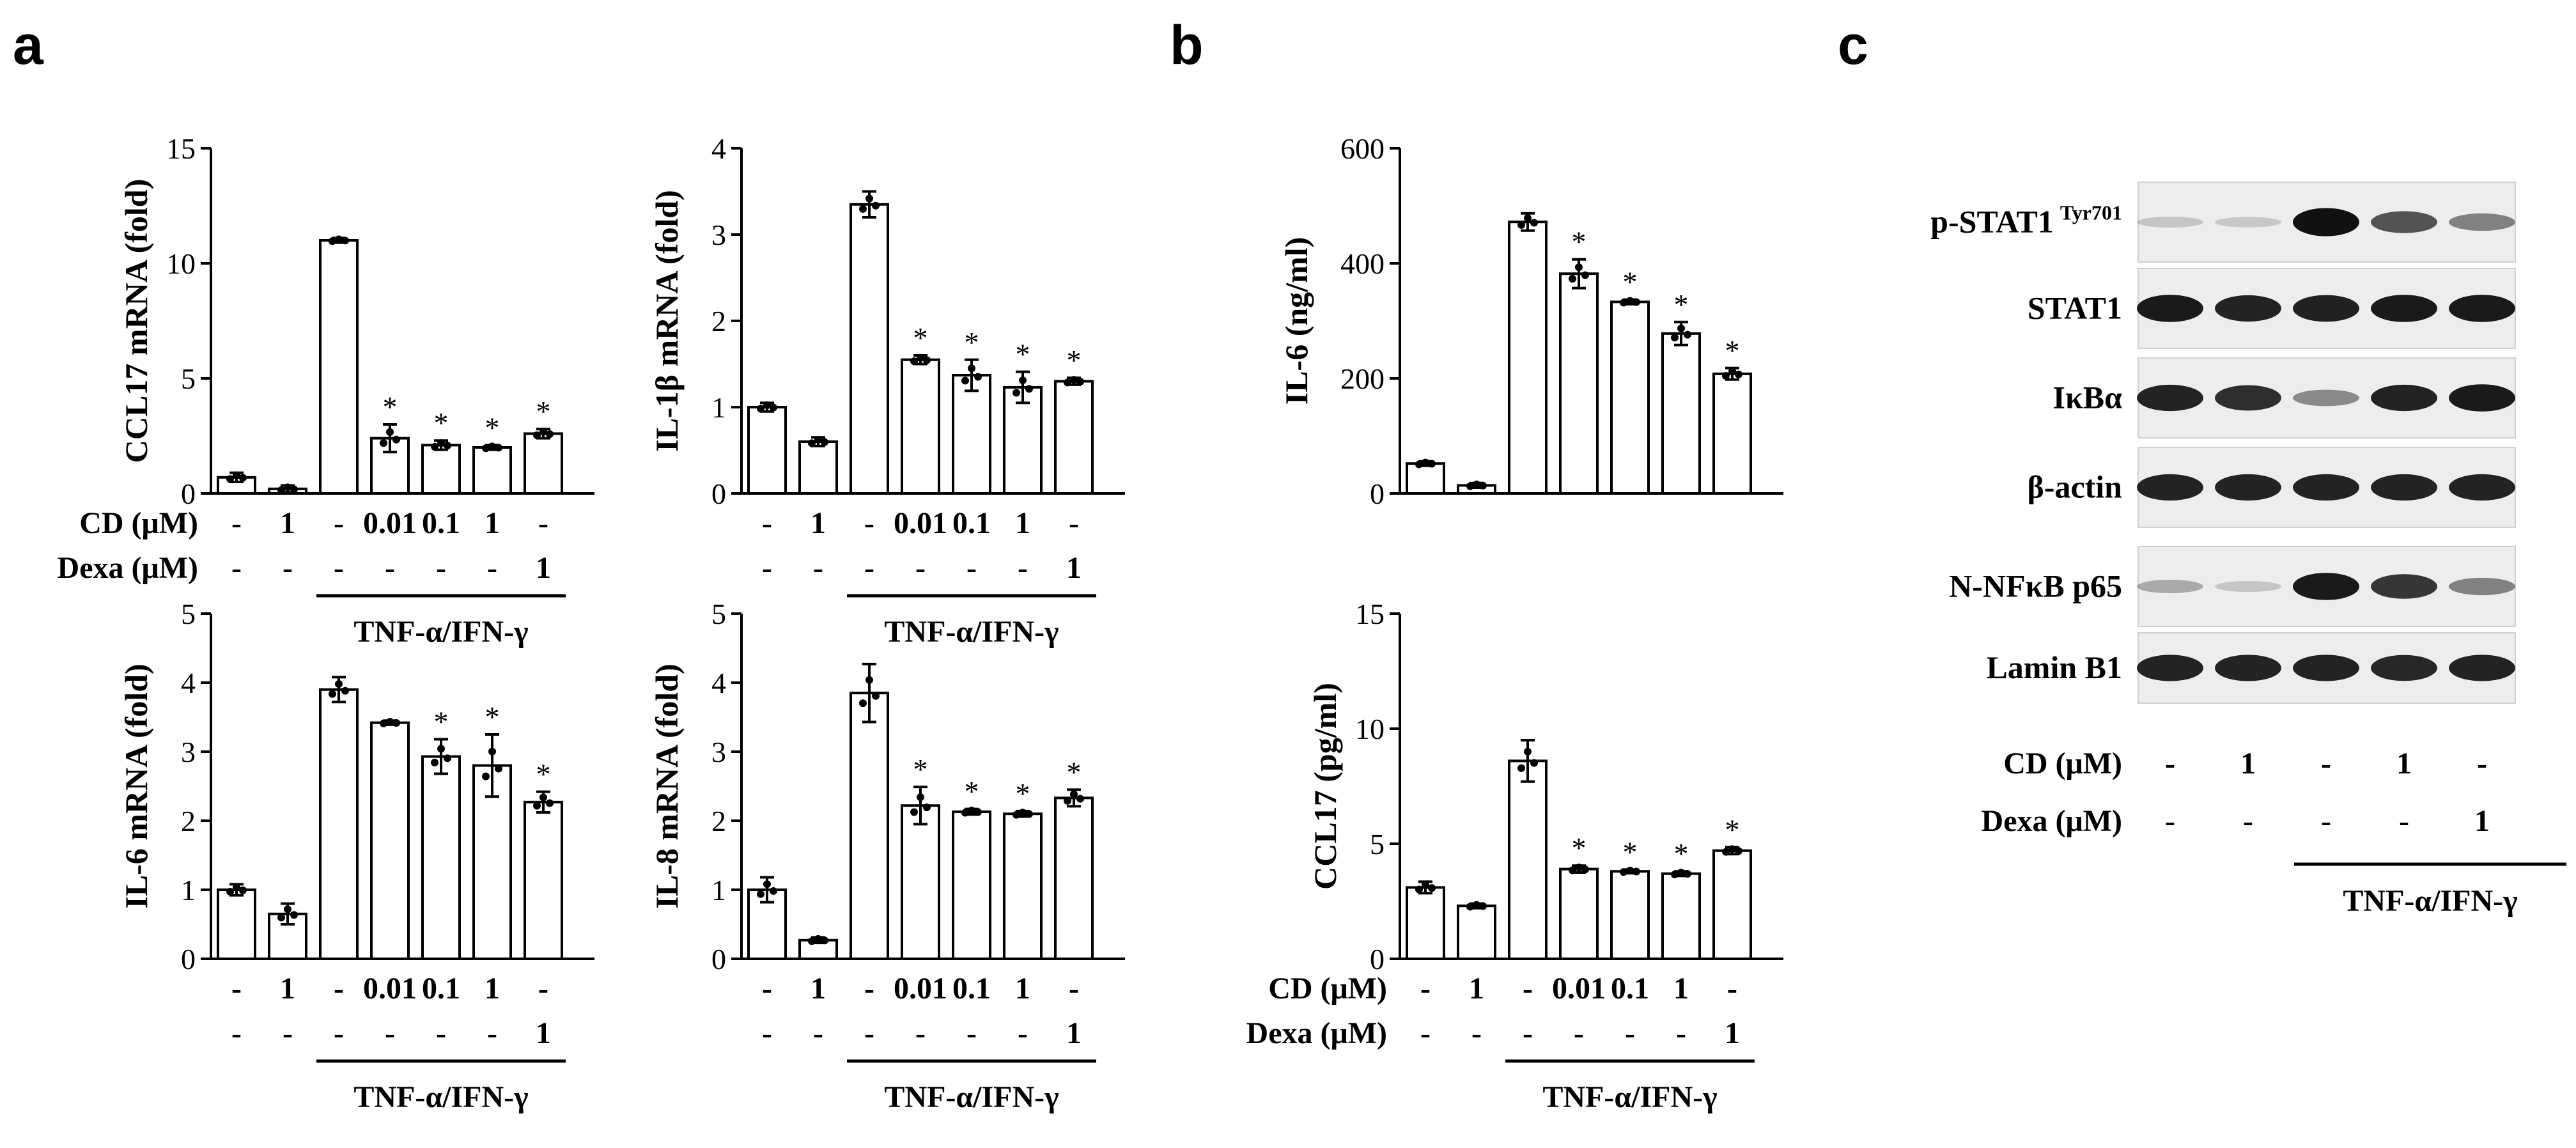 The width and height of the screenshot is (2576, 1148). I want to click on dexa-row-label: Dexa (μM), so click(128, 568).